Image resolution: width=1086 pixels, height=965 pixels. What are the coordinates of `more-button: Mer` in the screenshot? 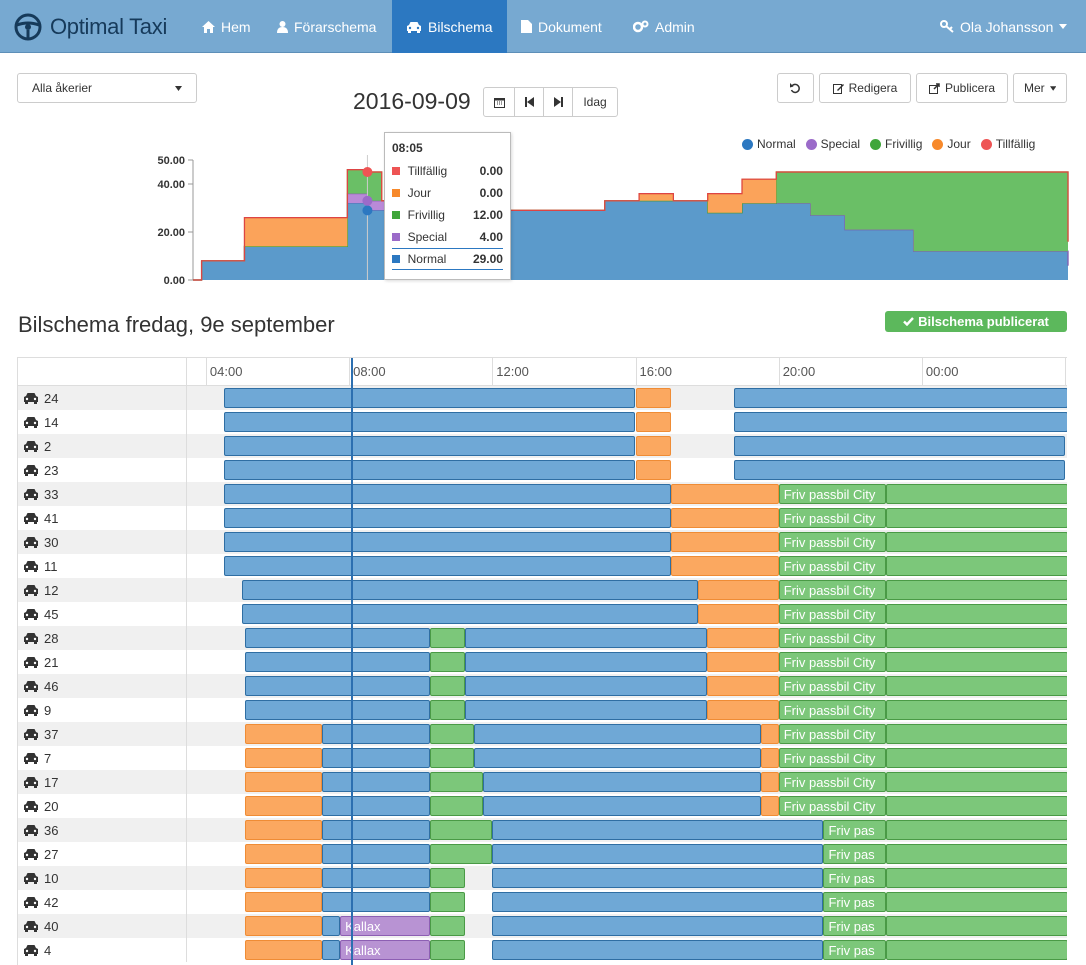 It's located at (1040, 88).